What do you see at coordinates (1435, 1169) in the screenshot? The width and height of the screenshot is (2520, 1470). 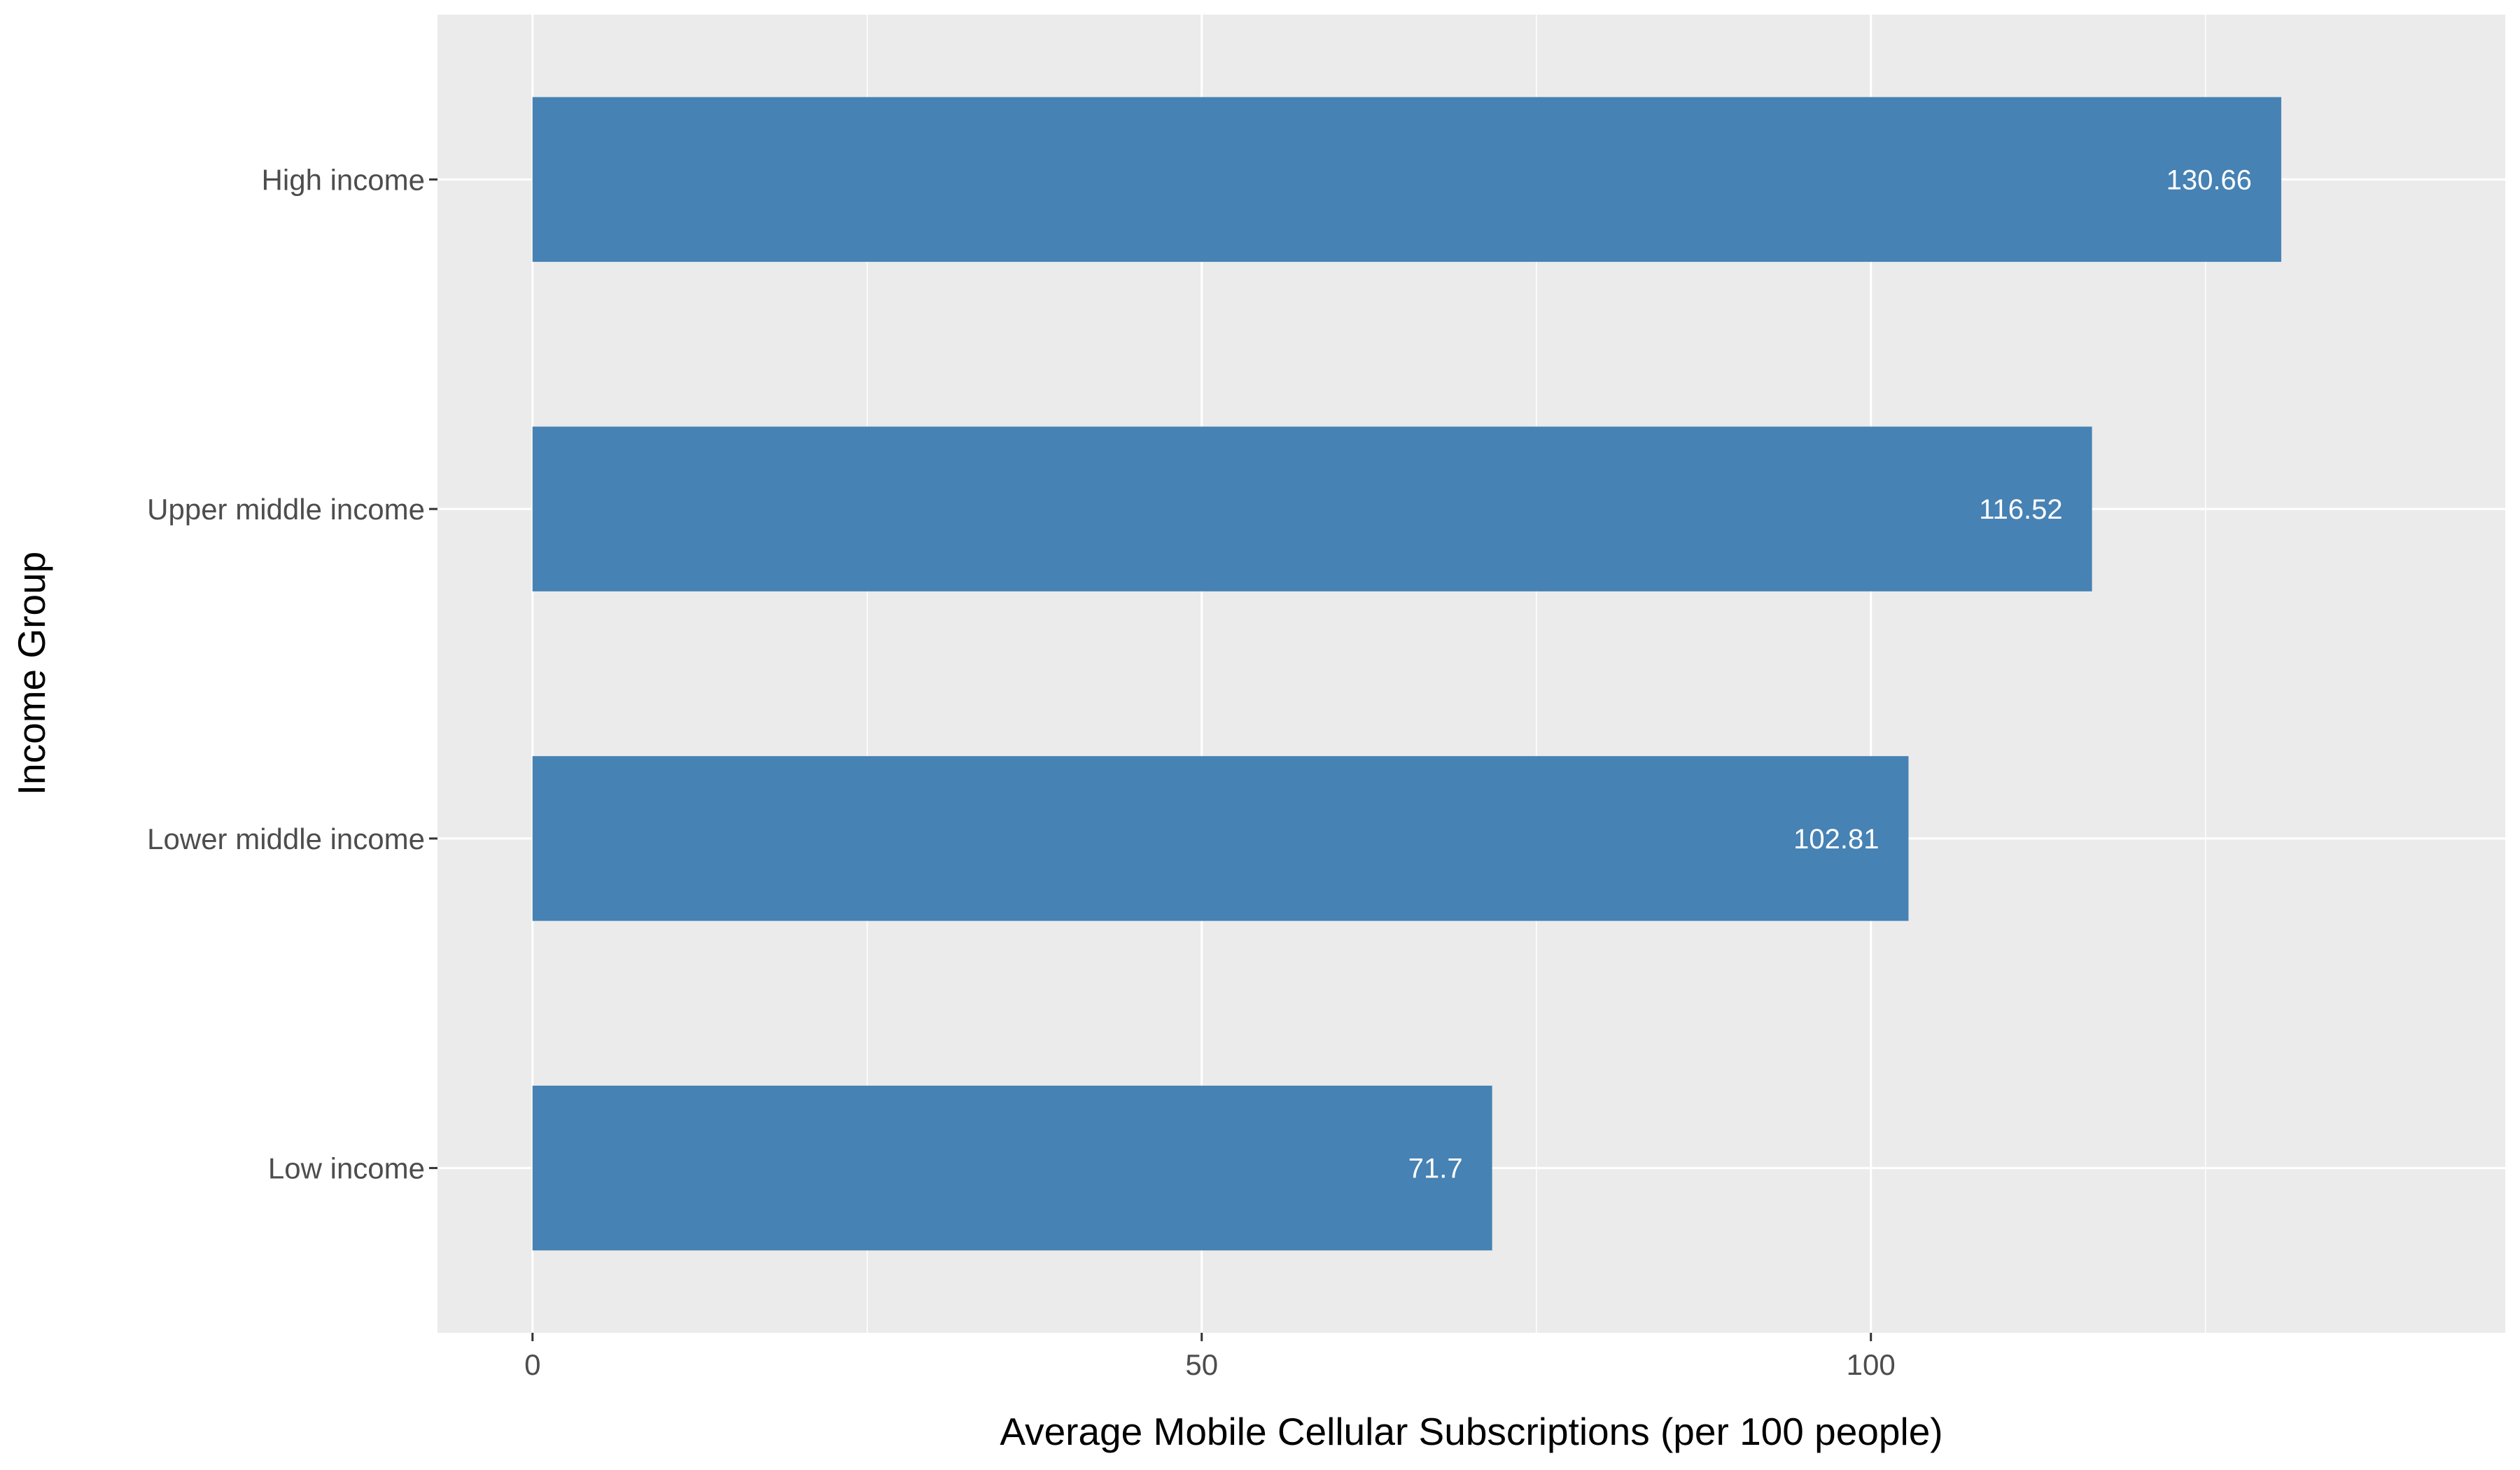 I see `value-label: 71.7` at bounding box center [1435, 1169].